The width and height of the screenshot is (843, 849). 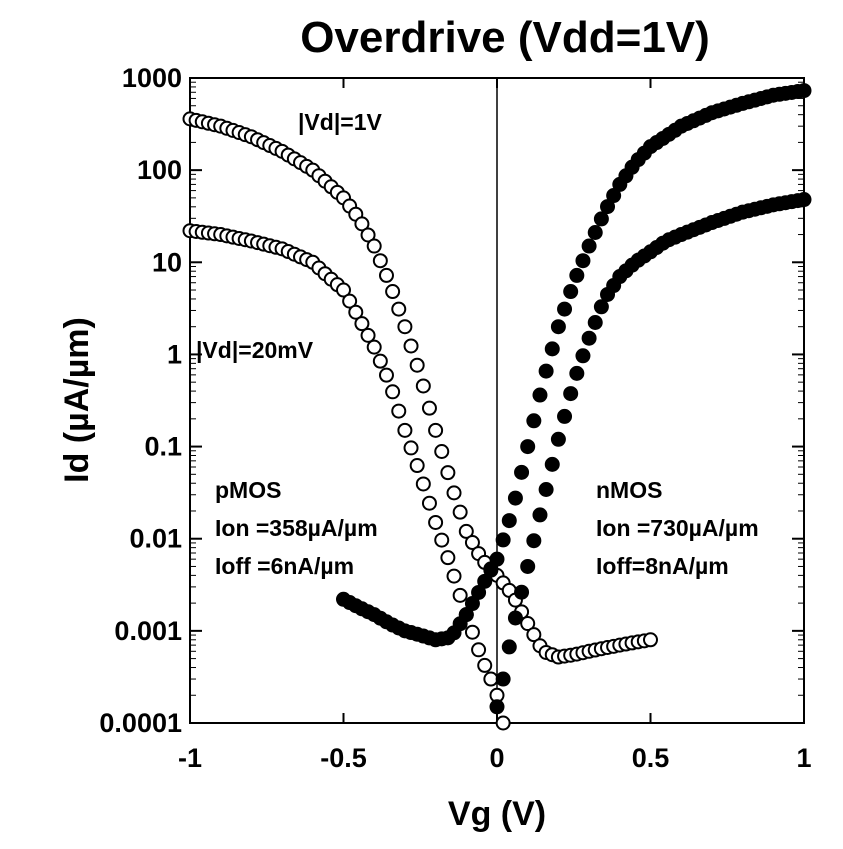 What do you see at coordinates (803, 758) in the screenshot?
I see `x-tick-label: 1` at bounding box center [803, 758].